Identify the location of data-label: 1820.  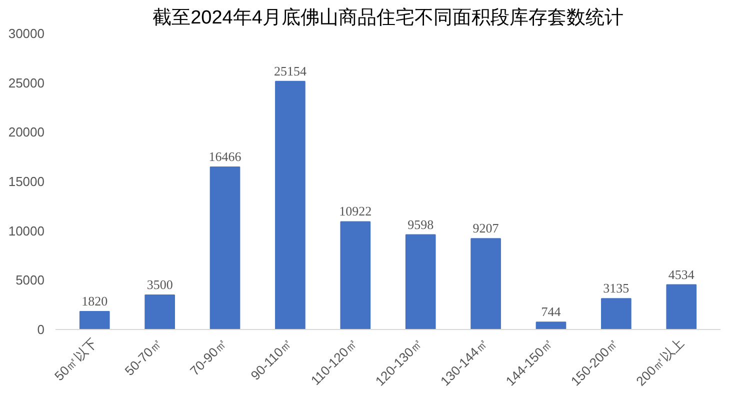
(95, 301).